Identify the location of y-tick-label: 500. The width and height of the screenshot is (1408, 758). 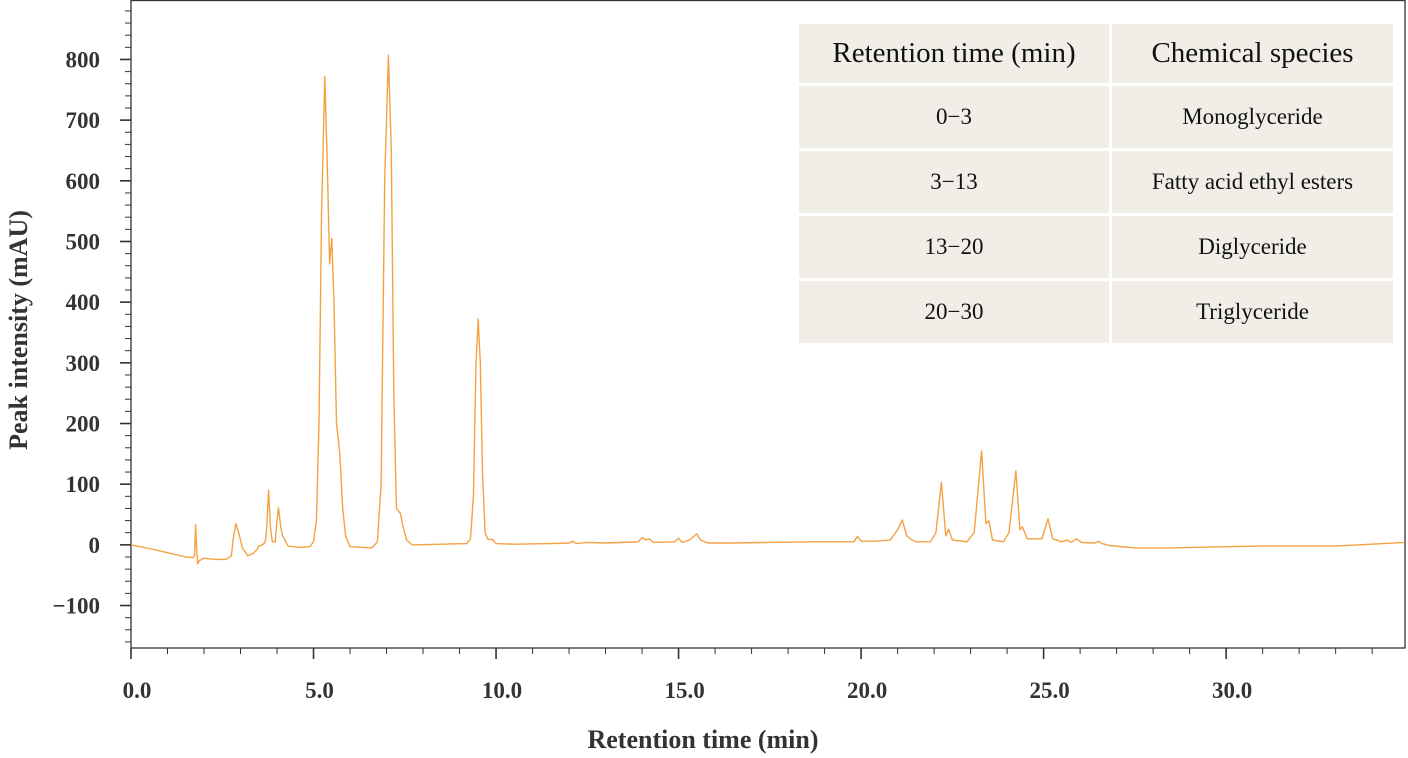
(83, 241).